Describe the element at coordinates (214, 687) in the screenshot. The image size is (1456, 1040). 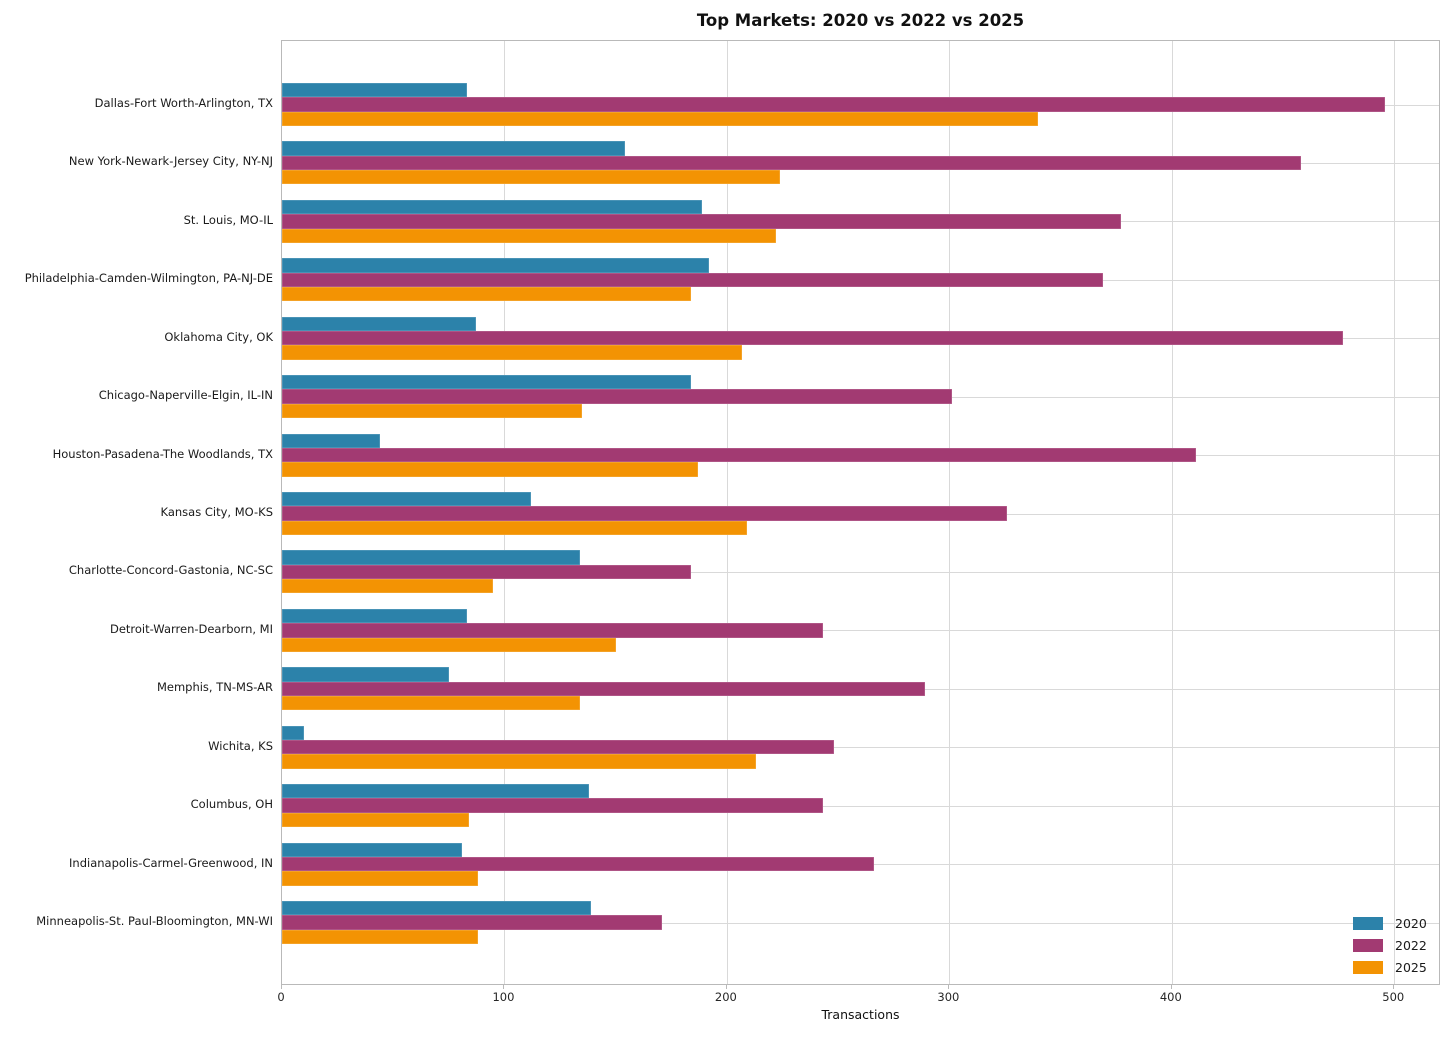
I see `y-label-10: Memphis, TN-MS-AR` at that location.